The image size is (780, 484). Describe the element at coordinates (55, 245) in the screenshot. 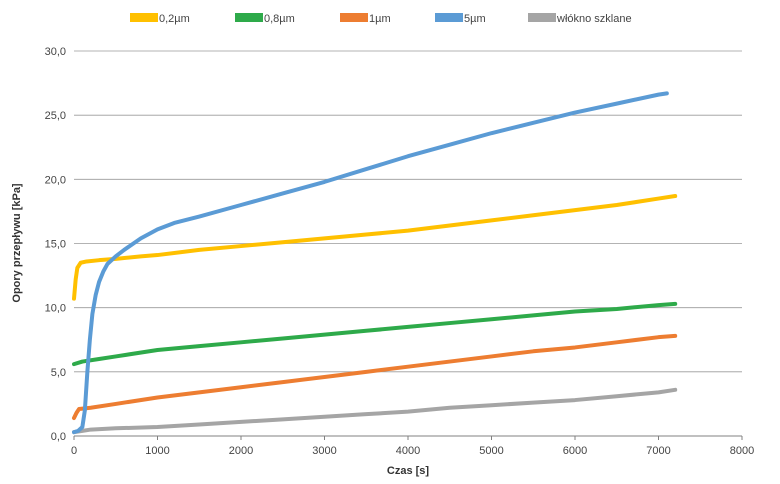

I see `y-tick-label: 15,0` at that location.